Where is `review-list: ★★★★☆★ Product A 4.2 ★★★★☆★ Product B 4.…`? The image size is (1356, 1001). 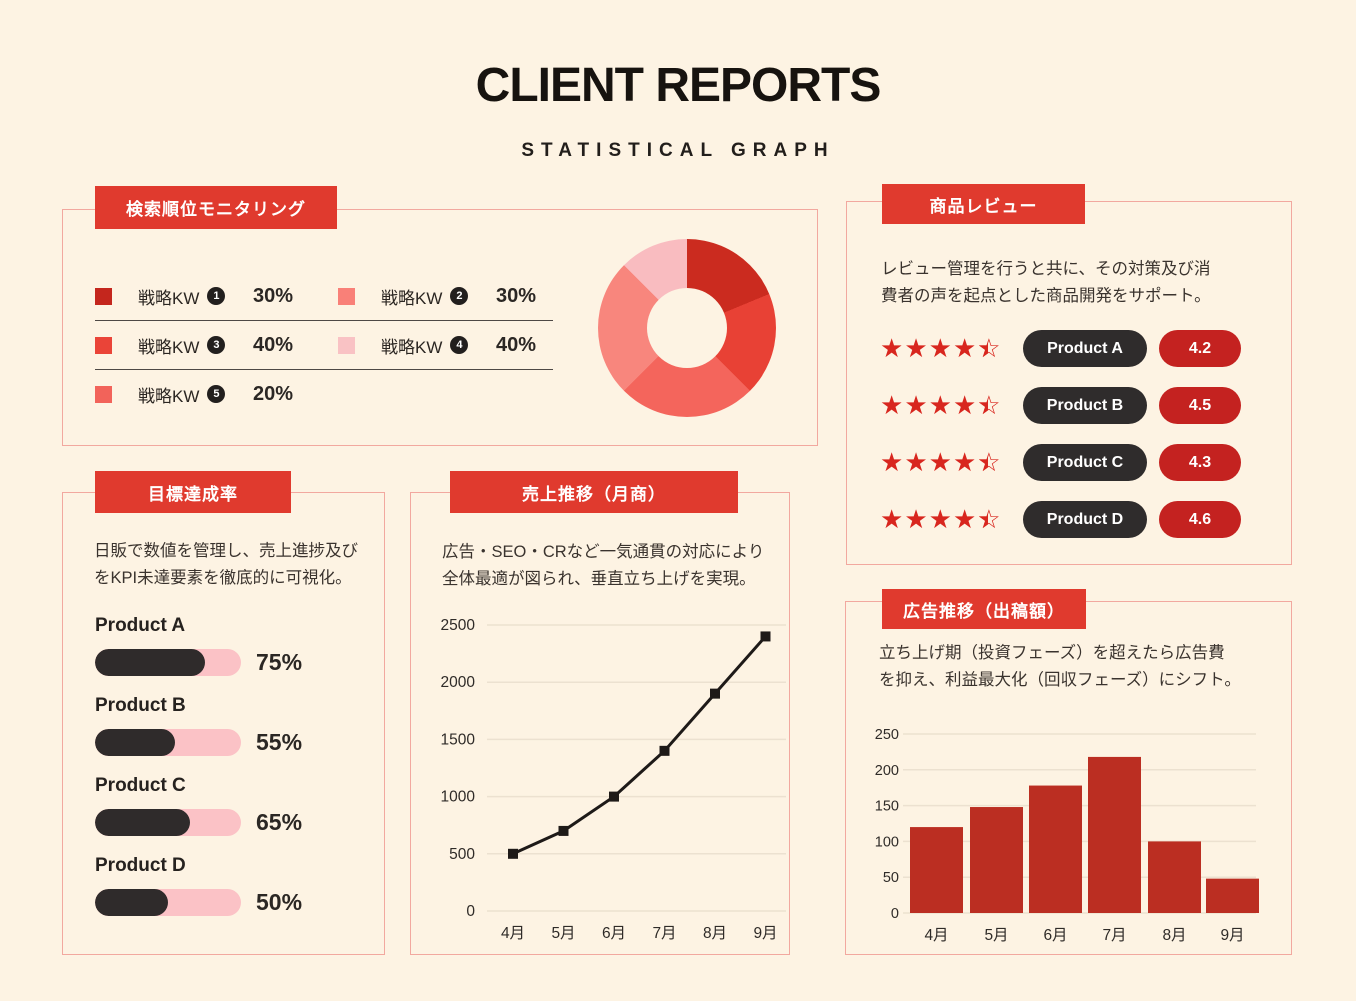
review-list: ★★★★☆★ Product A 4.2 ★★★★☆★ Product B 4.… is located at coordinates (1078, 444).